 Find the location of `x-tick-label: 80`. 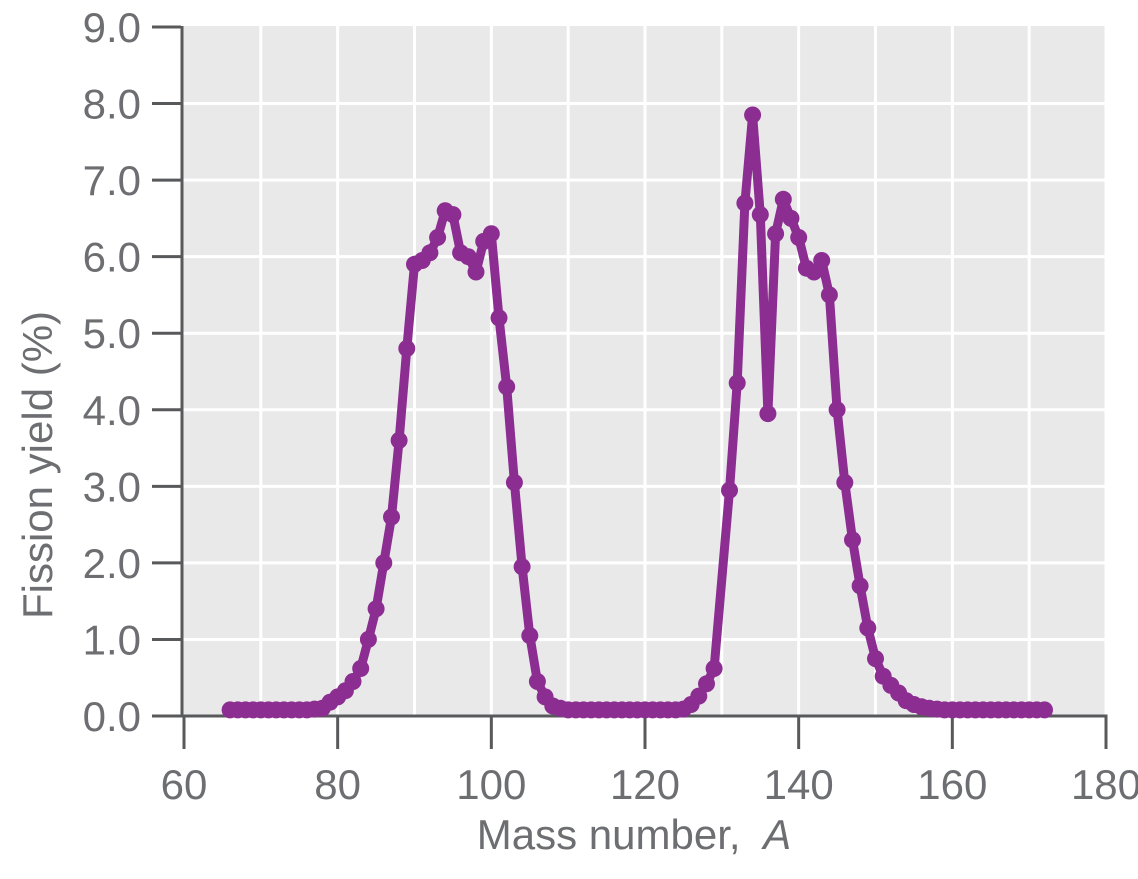

x-tick-label: 80 is located at coordinates (337, 784).